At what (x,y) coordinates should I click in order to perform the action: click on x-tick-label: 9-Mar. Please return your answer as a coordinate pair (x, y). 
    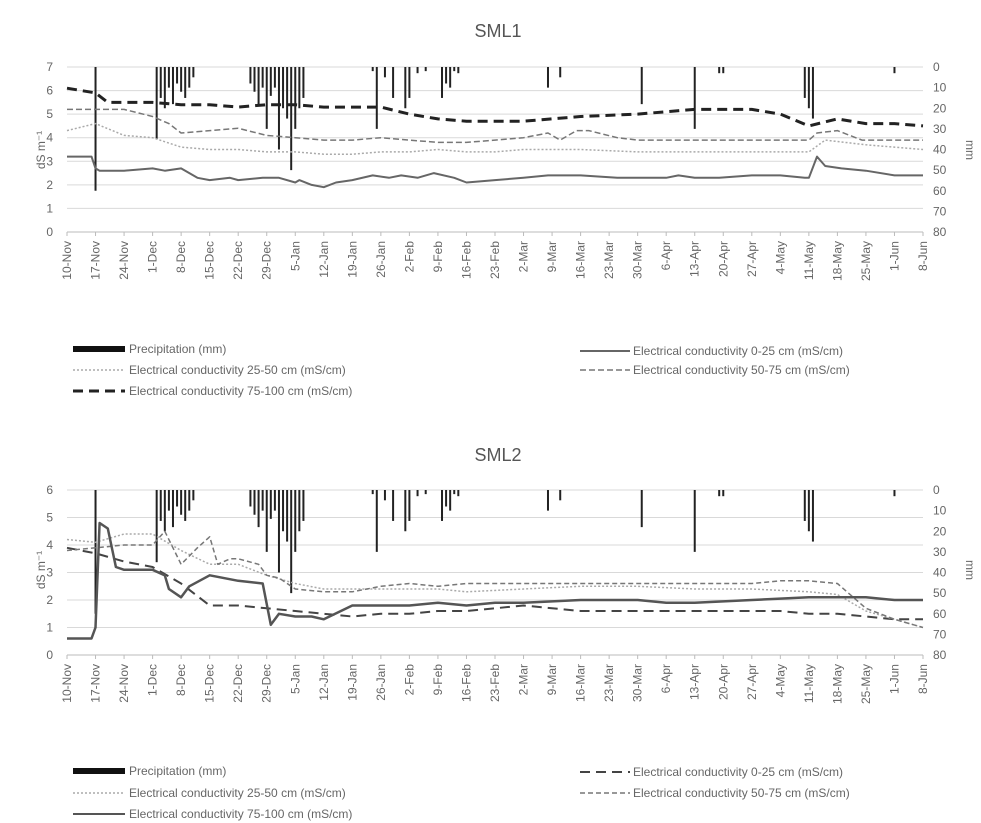
    Looking at the image, I should click on (552, 679).